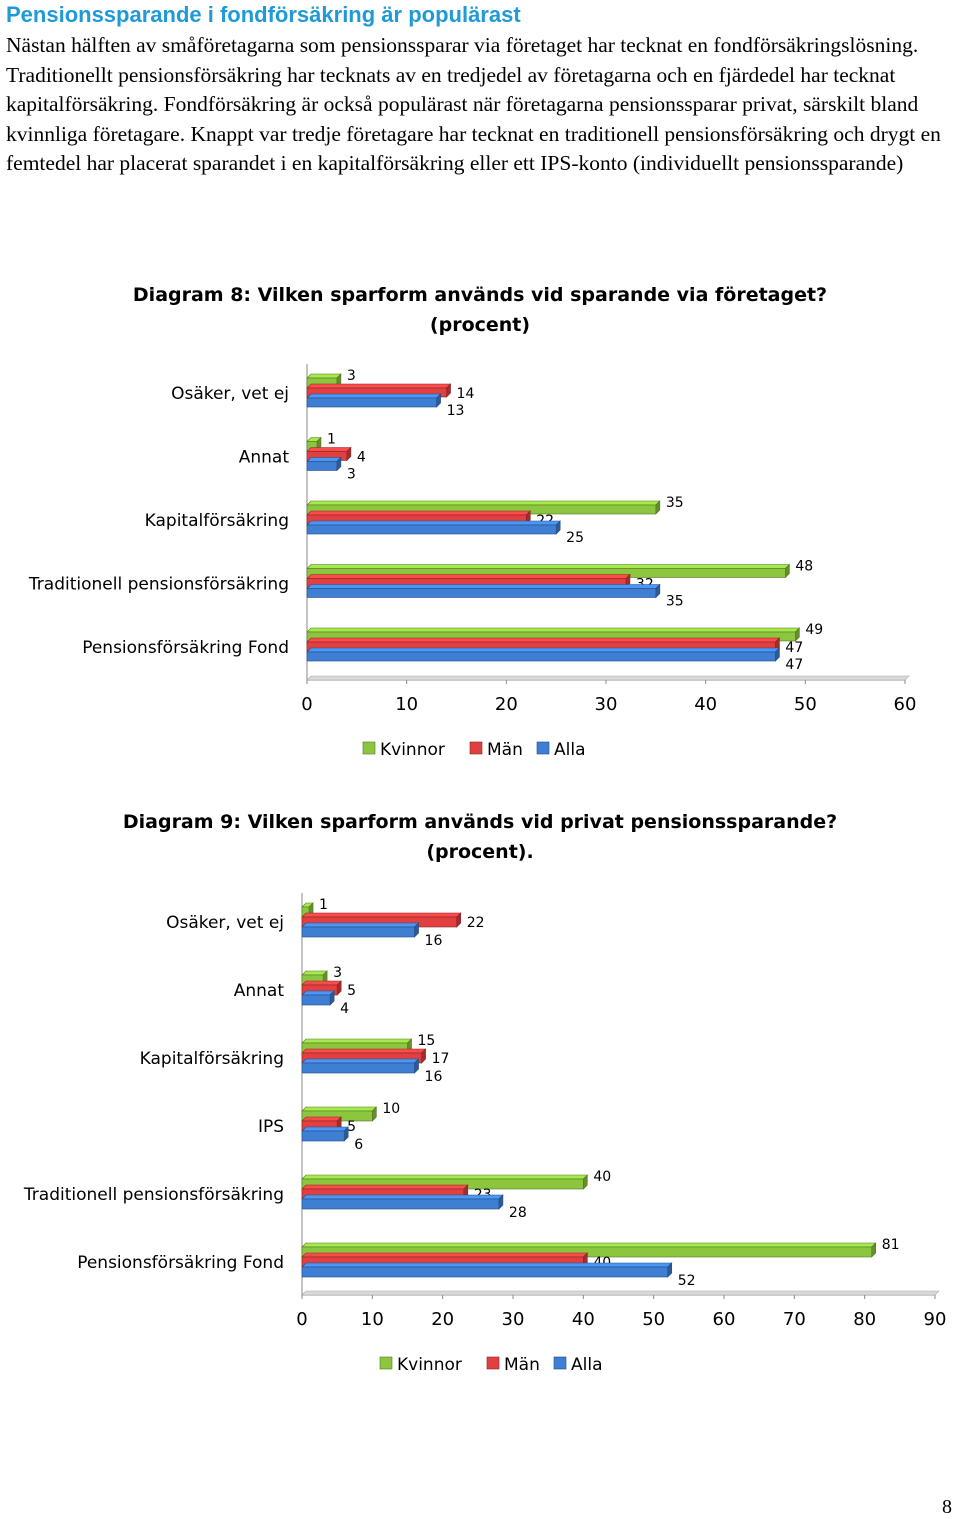 This screenshot has width=960, height=1519. Describe the element at coordinates (153, 1195) in the screenshot. I see `category-label: Traditionell pensionsförsäkring` at that location.